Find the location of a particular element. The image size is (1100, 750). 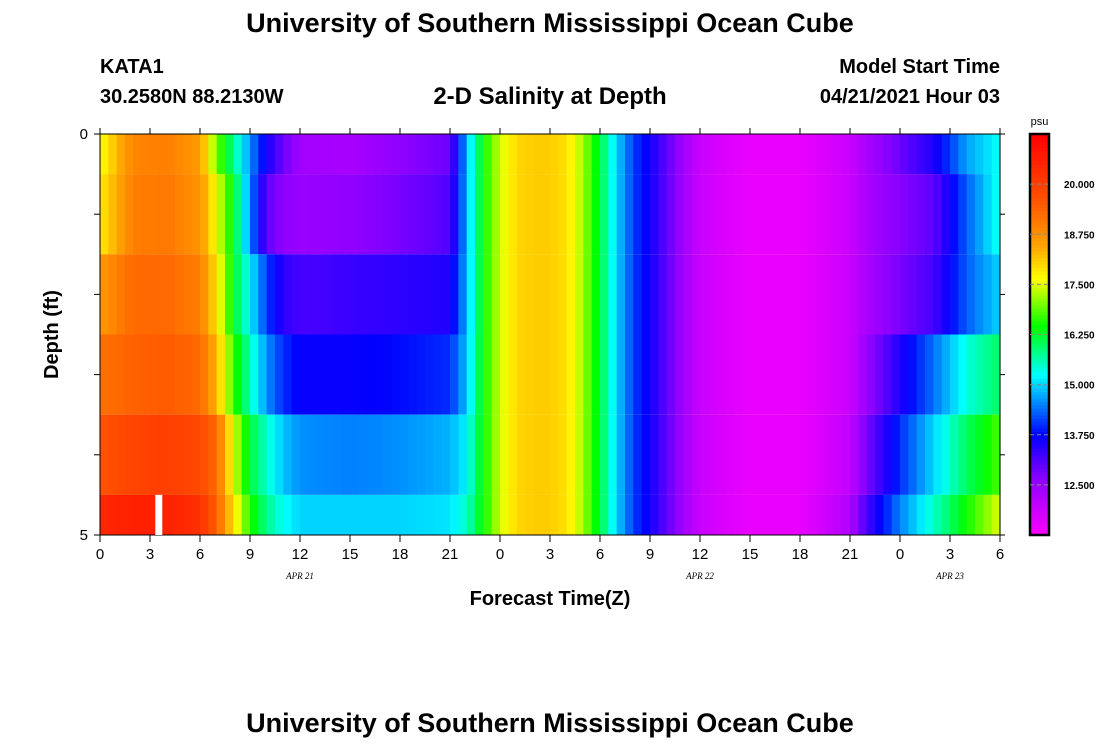

colorbar-tick-label: 17.500 is located at coordinates (1079, 285).